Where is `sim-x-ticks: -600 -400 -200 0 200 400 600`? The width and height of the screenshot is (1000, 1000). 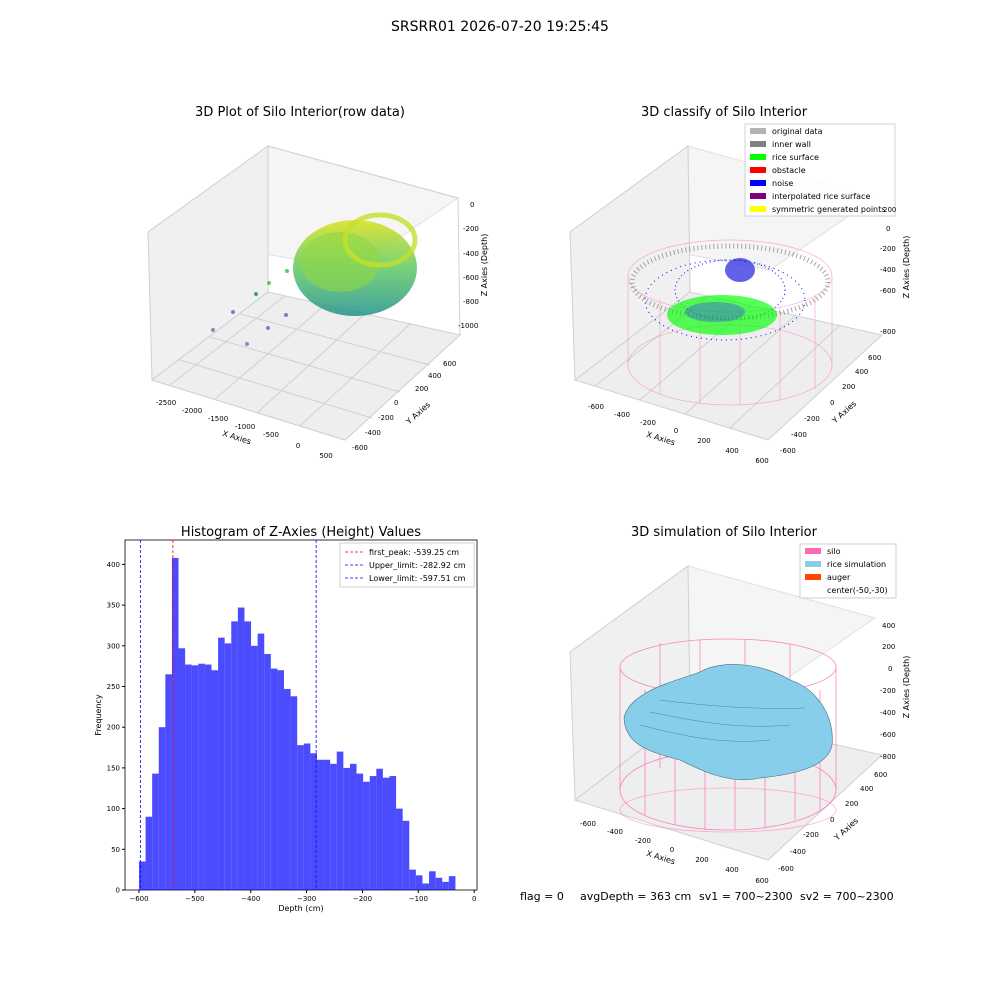
sim-x-ticks: -600 -400 -200 0 200 400 600 is located at coordinates (674, 852).